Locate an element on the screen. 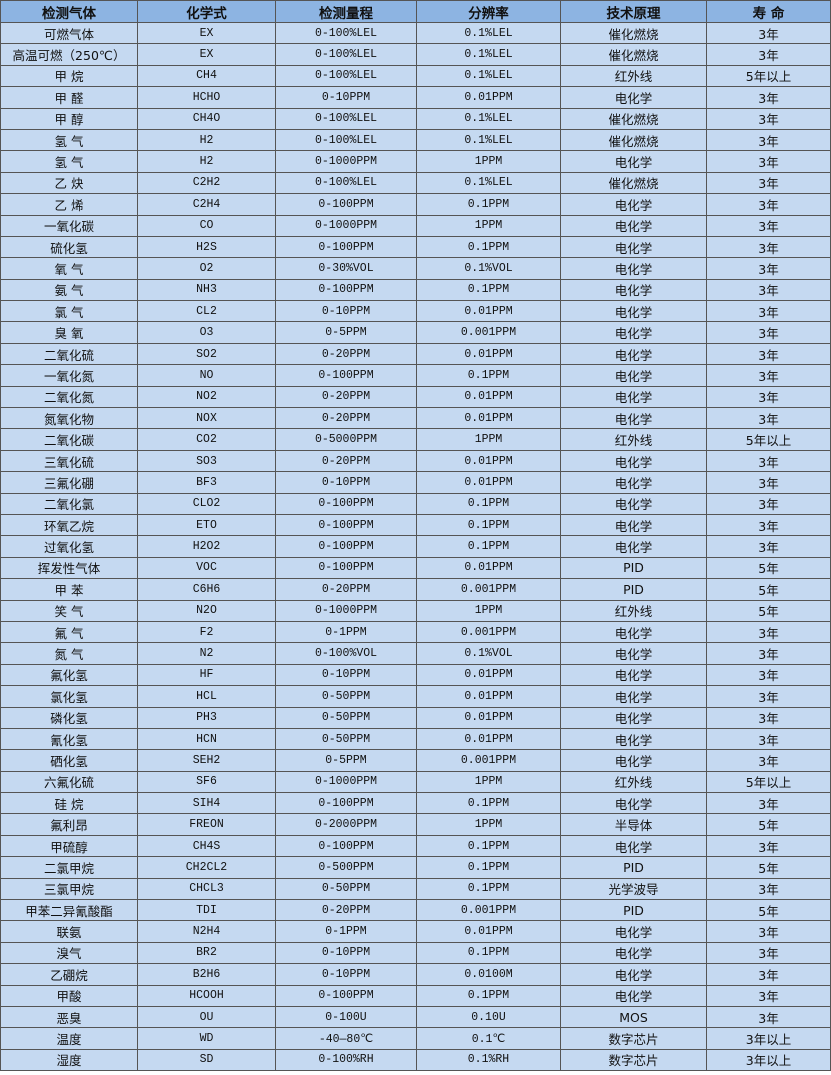 This screenshot has width=831, height=1075. header-resolution: 分辨率 is located at coordinates (488, 11).